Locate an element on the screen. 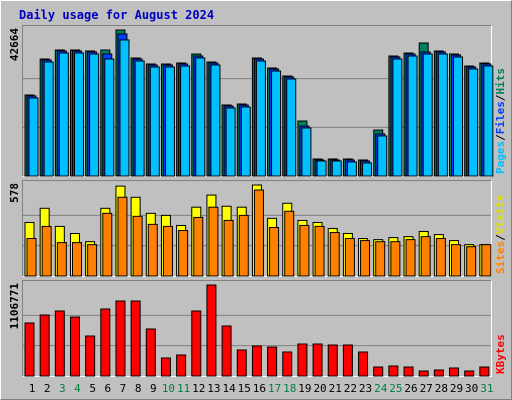  x-tick-label: 19 is located at coordinates (304, 388).